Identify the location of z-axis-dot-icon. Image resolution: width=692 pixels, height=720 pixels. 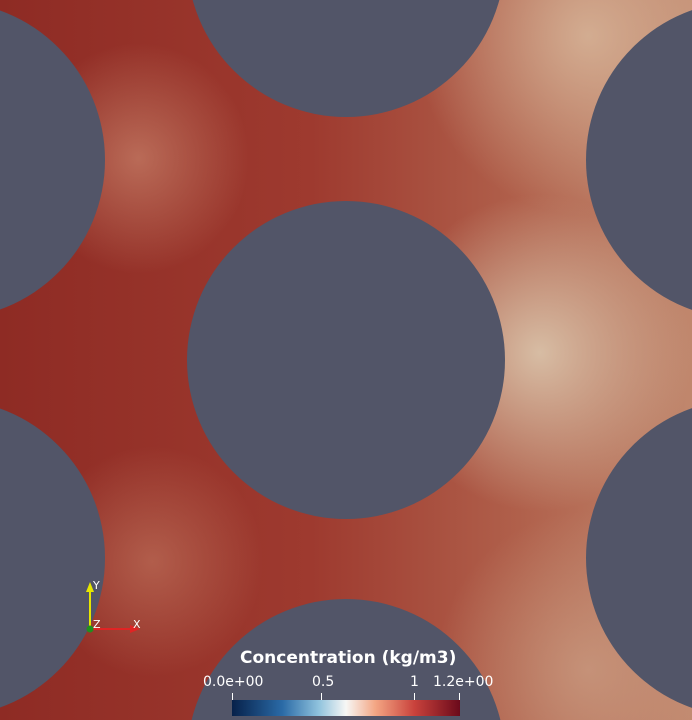
(90, 629).